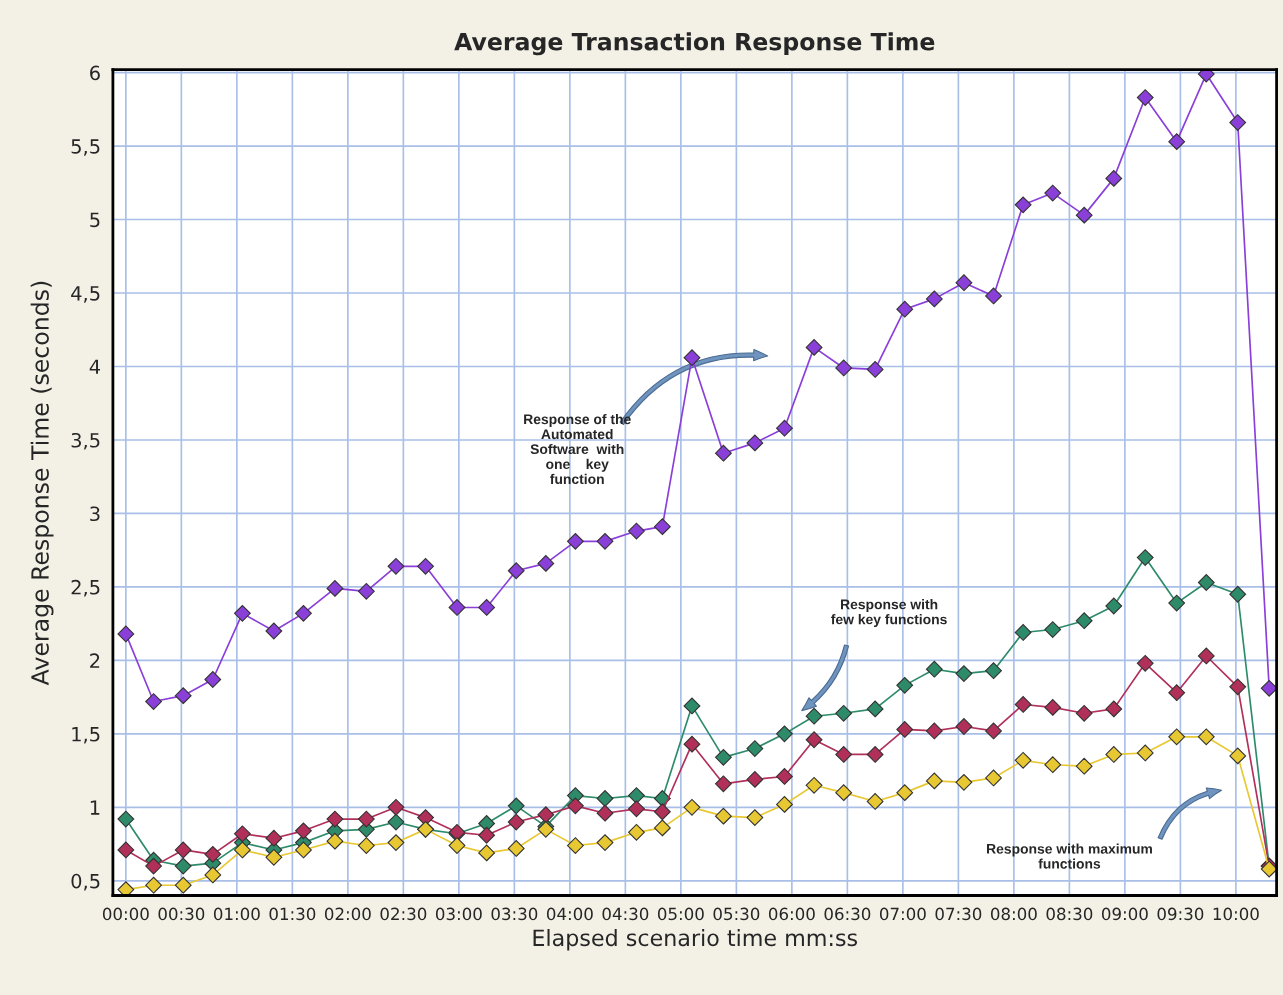 The width and height of the screenshot is (1283, 995). What do you see at coordinates (85, 294) in the screenshot?
I see `y-tick-label: 4,5` at bounding box center [85, 294].